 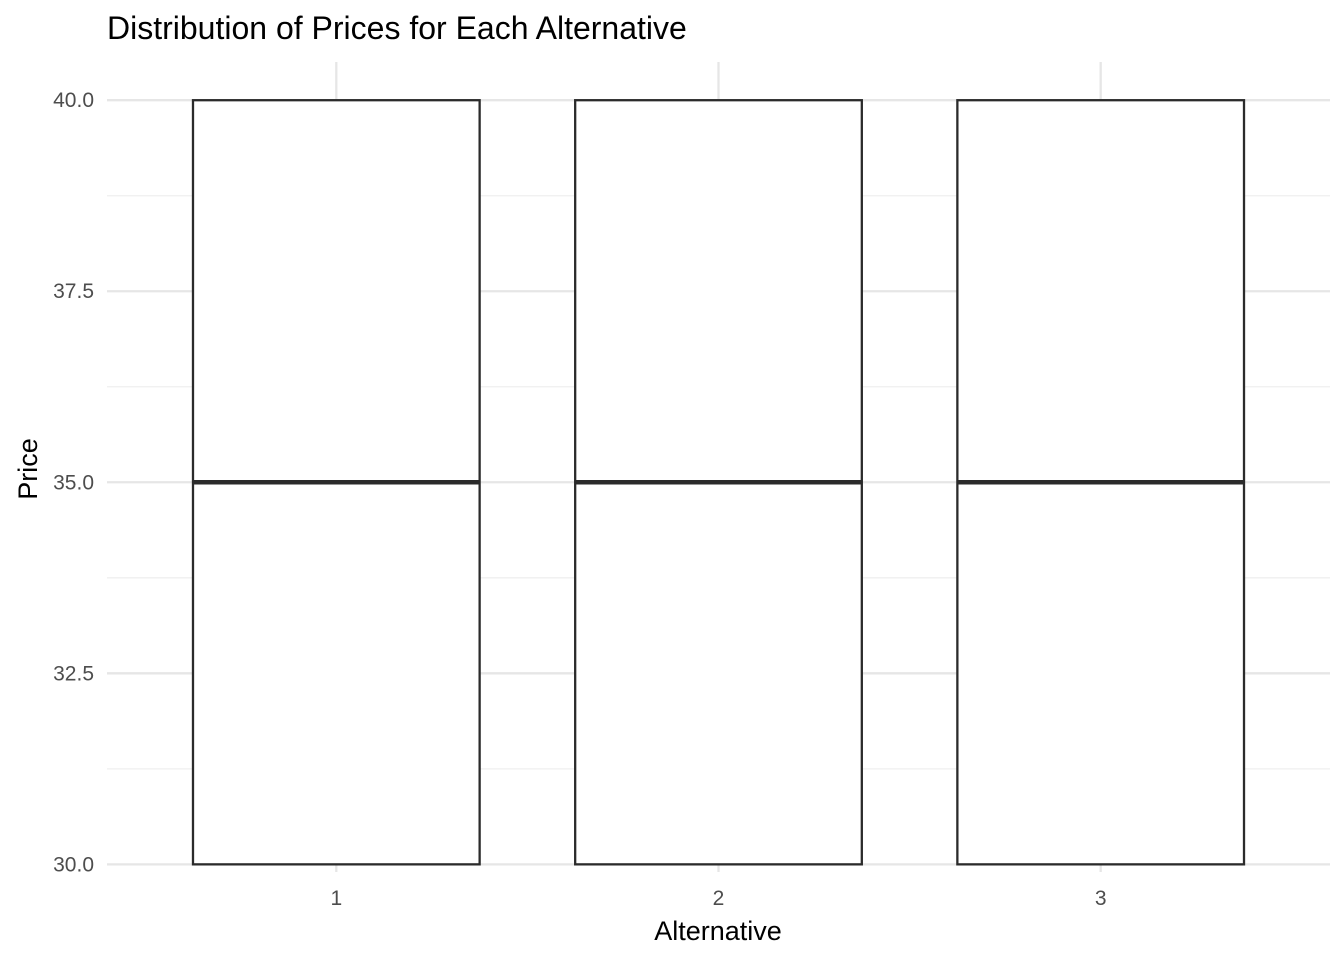 I want to click on x-axis-title: Alternative, so click(x=718, y=931).